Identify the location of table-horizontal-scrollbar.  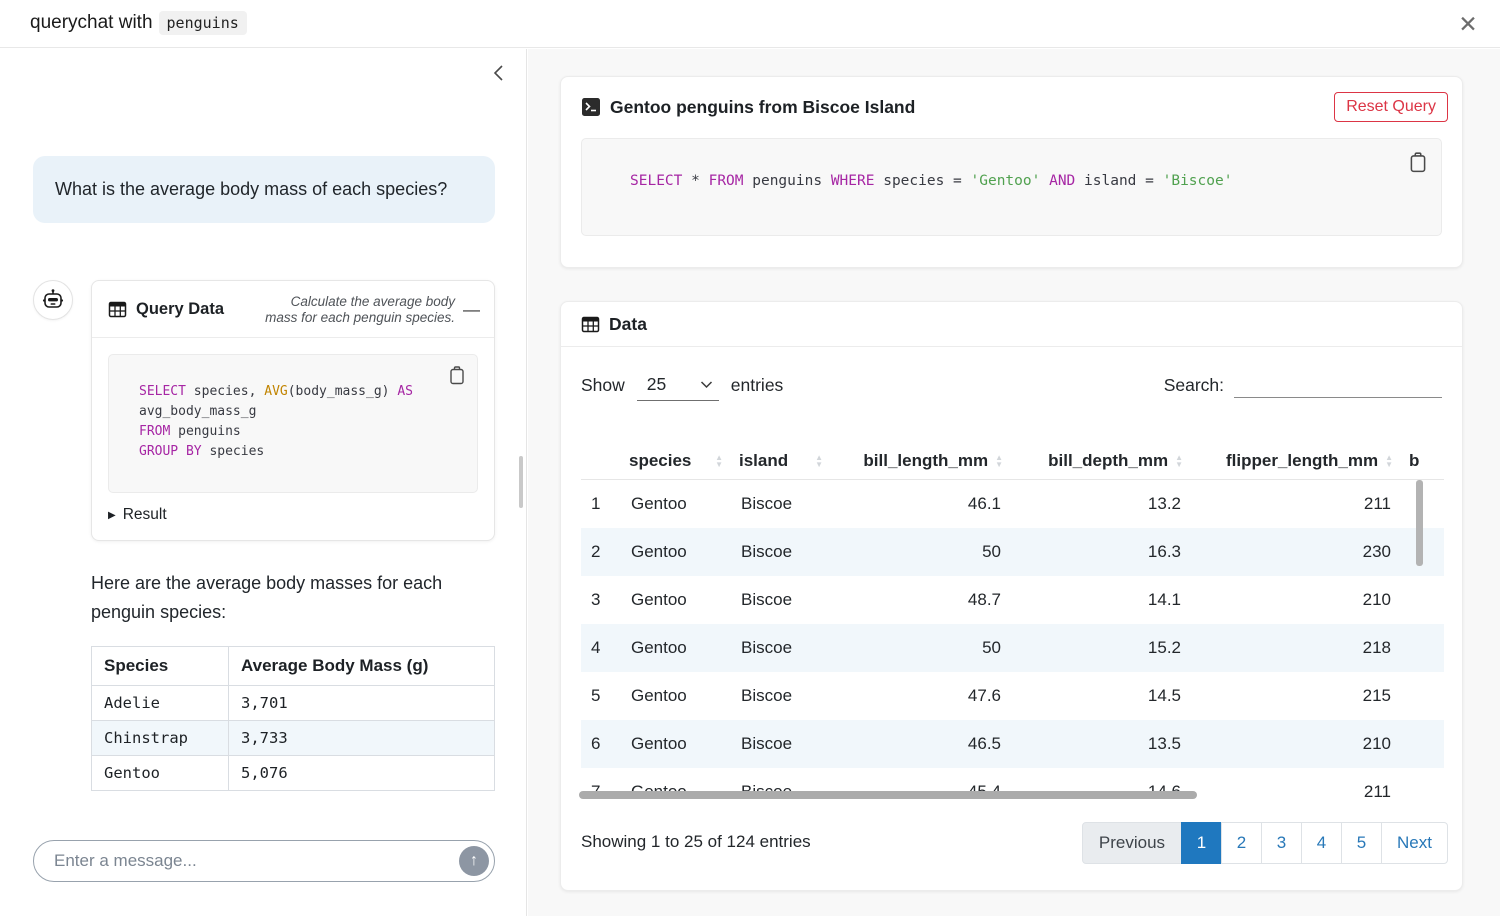
(888, 795).